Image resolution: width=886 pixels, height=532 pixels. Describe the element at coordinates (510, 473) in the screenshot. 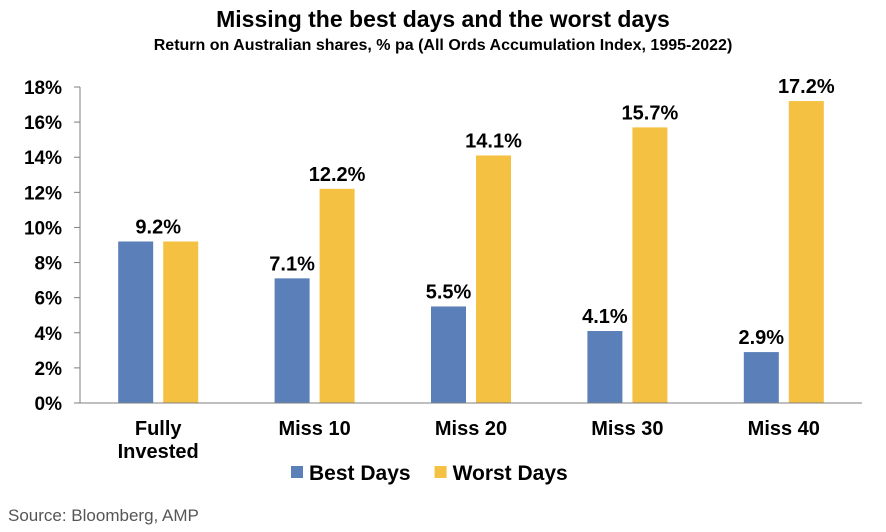

I see `legend-label: Worst Days` at that location.